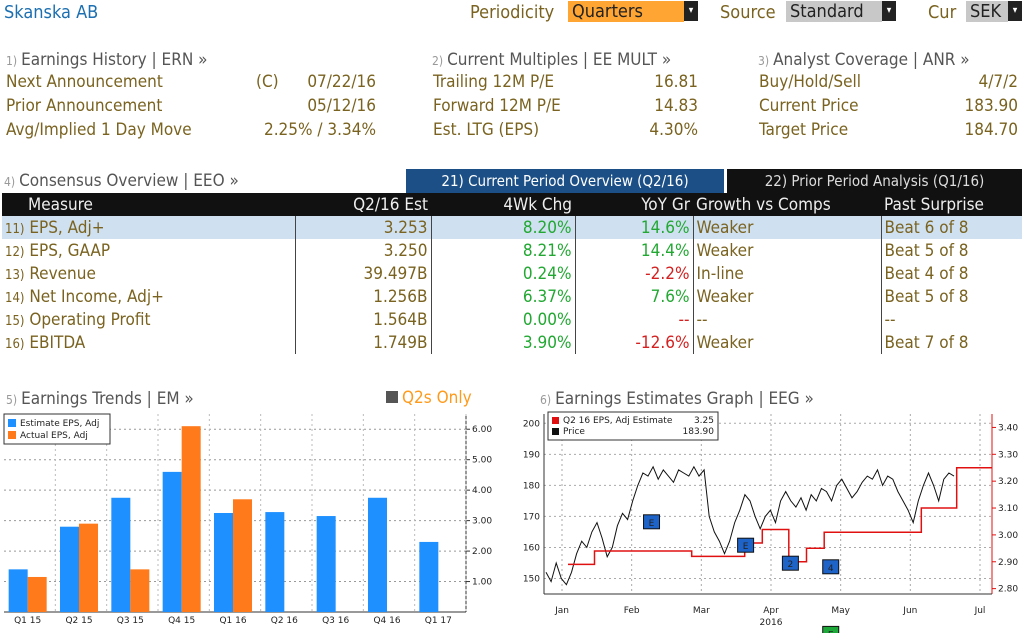  I want to click on table-row: 15) Operating Profit 1.564B 0.00% -- -- --, so click(512, 319).